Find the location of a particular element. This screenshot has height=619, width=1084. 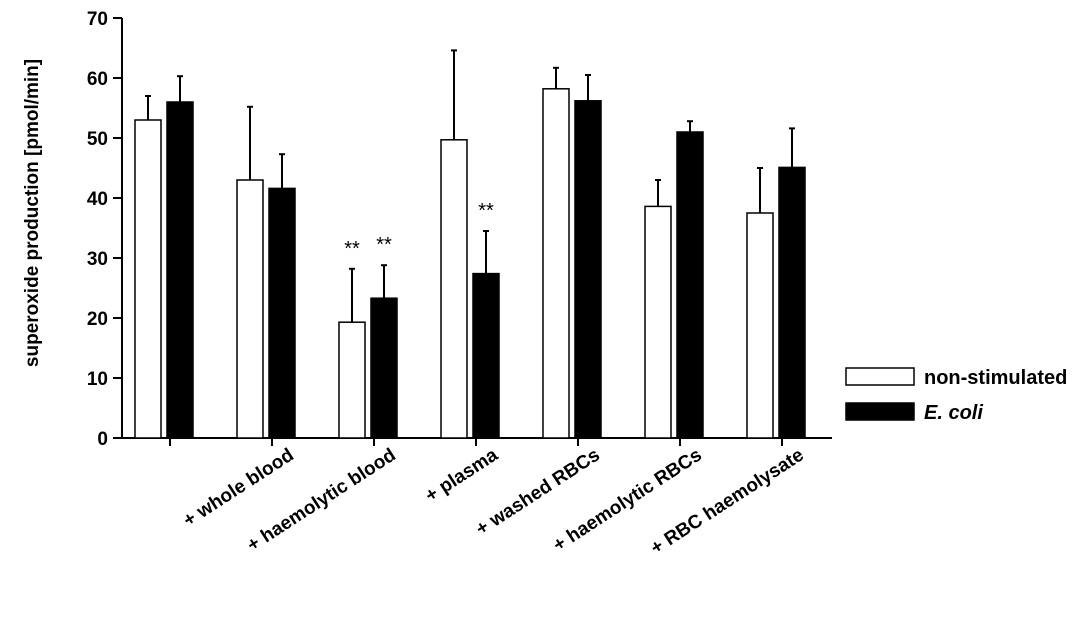

x-axis is located at coordinates (477, 441).